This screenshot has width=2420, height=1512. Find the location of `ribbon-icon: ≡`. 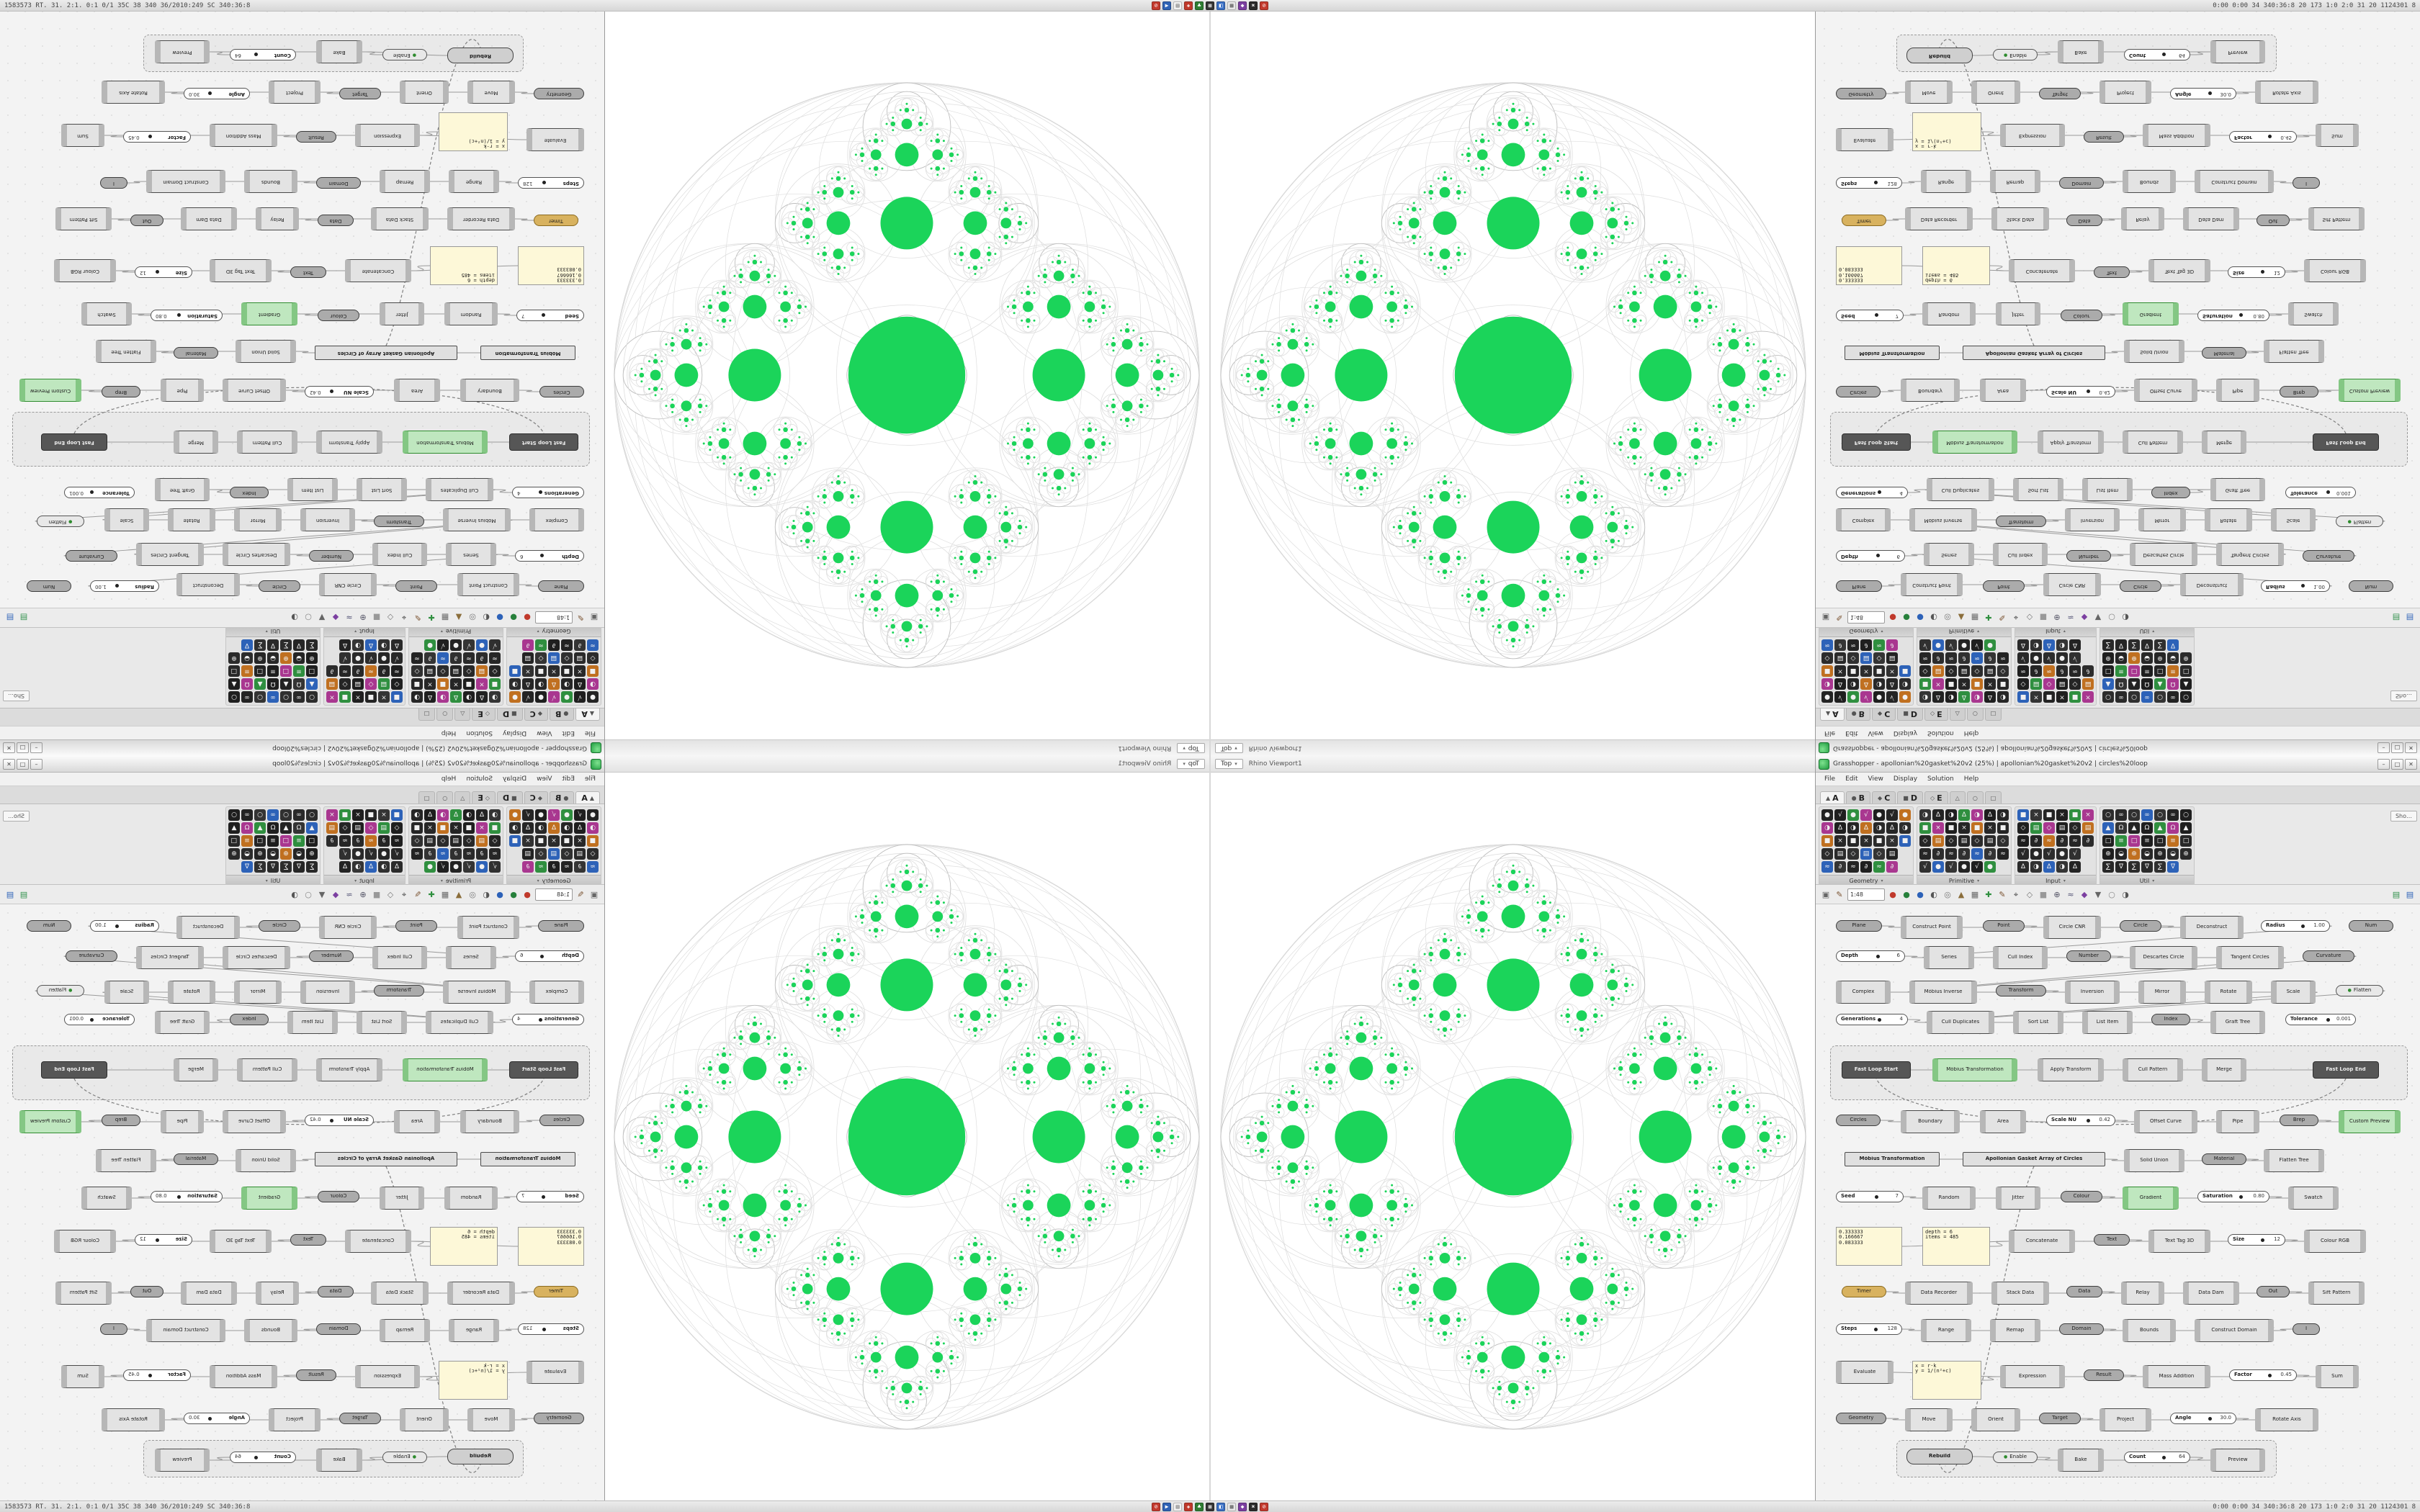

ribbon-icon: ≡ is located at coordinates (2173, 841).